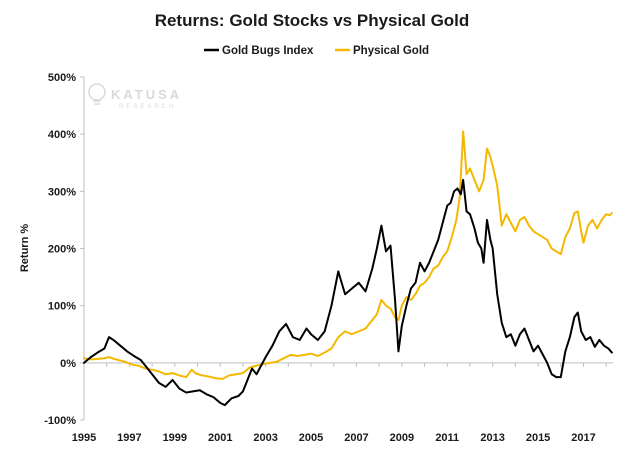  I want to click on legend: Gold Bugs Index Physical Gold, so click(316, 51).